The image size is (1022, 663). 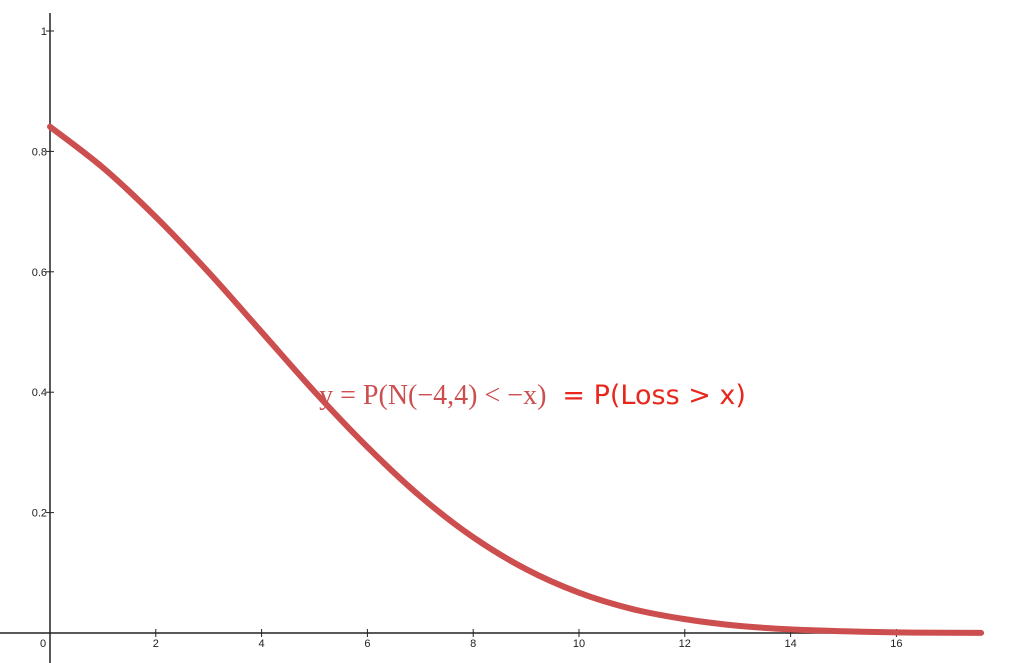 I want to click on x-tick-label: 4, so click(x=262, y=644).